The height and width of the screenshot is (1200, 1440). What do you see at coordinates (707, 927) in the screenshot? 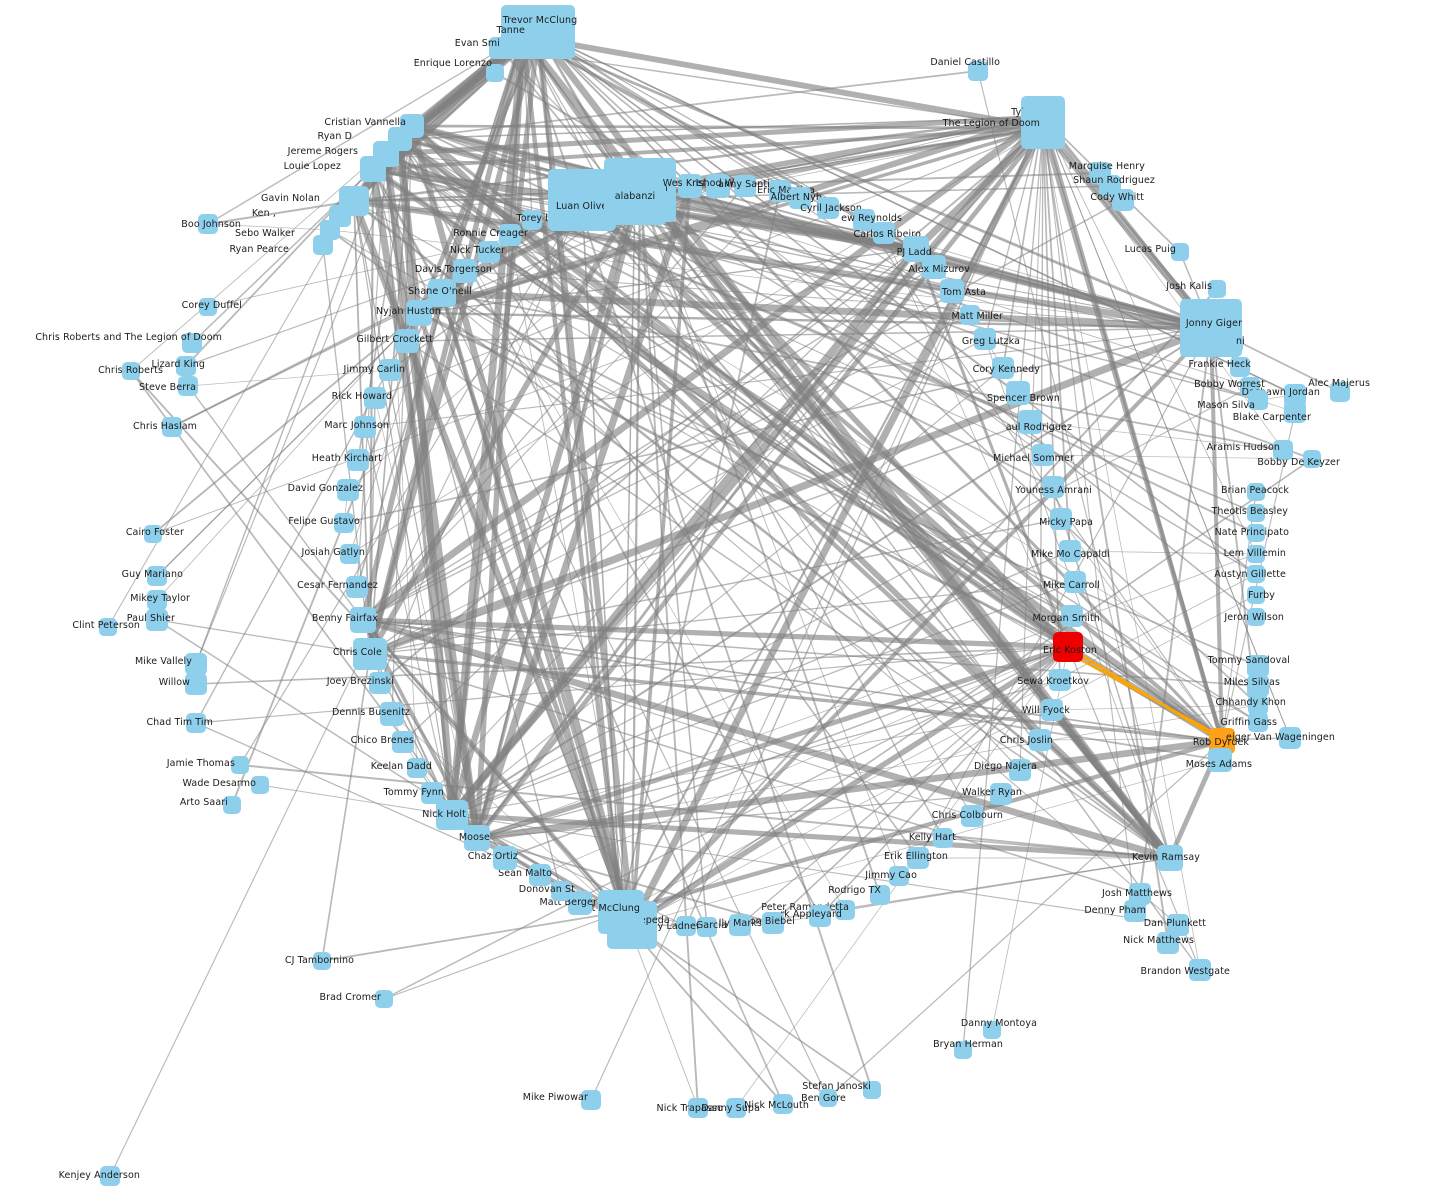
I see `graph-node-danny-garcia` at bounding box center [707, 927].